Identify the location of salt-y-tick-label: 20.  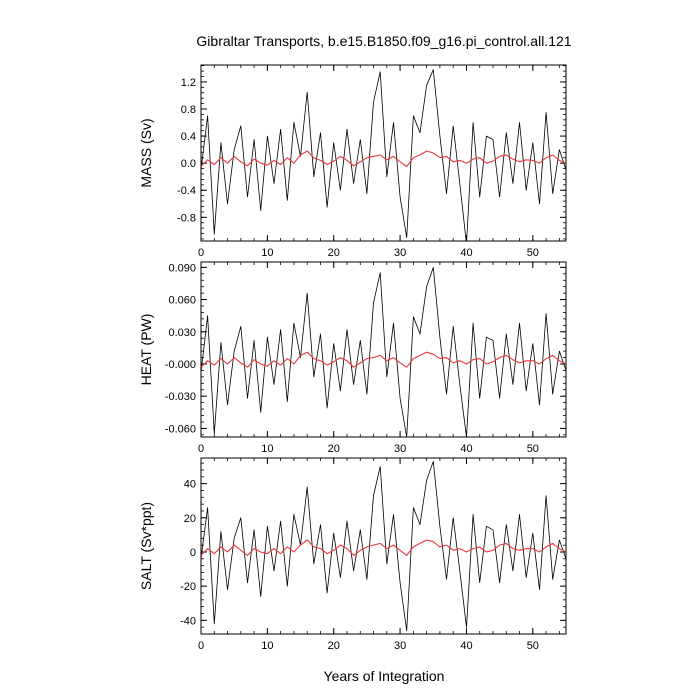
(190, 519).